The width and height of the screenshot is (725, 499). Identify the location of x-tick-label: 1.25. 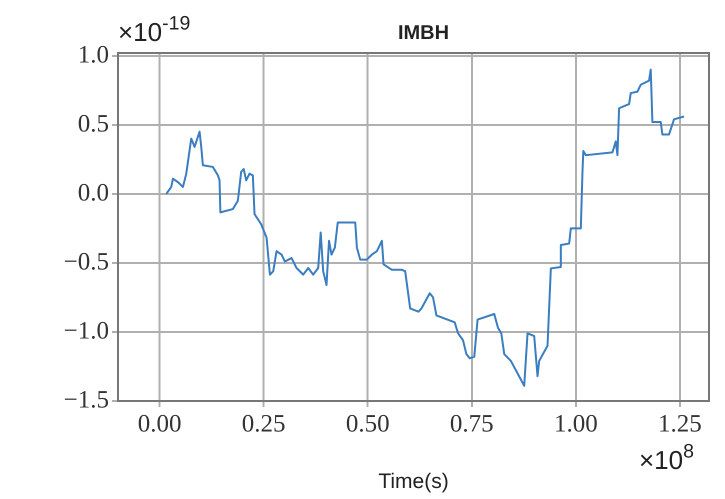
(680, 424).